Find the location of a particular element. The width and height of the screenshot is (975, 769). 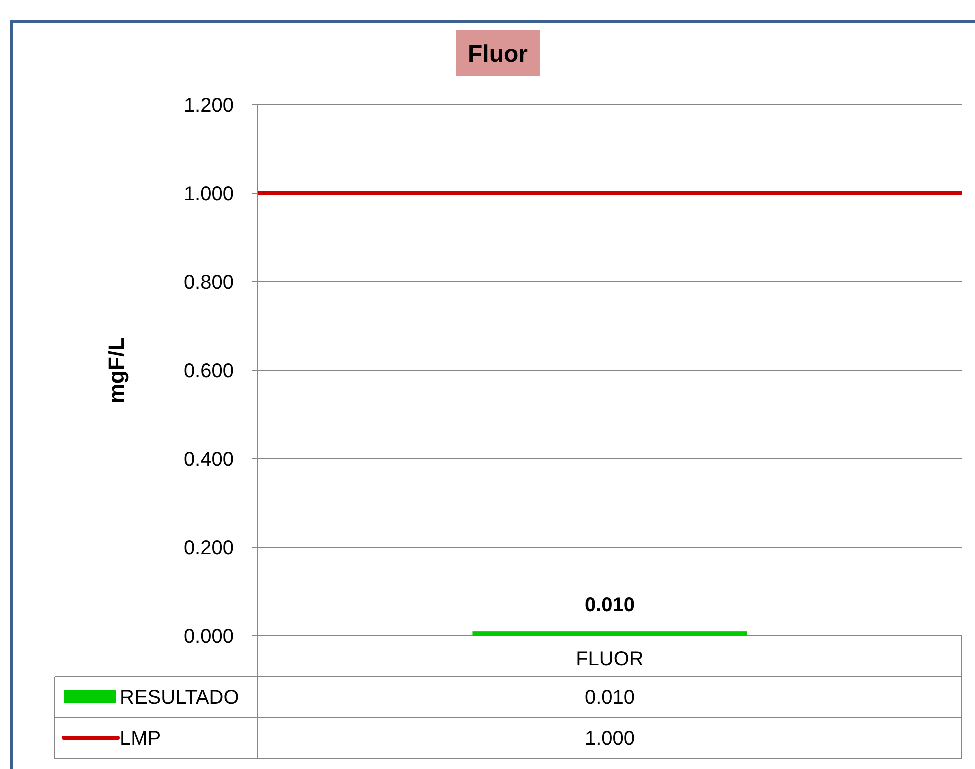

y-tick-label: 0.800 is located at coordinates (209, 283).